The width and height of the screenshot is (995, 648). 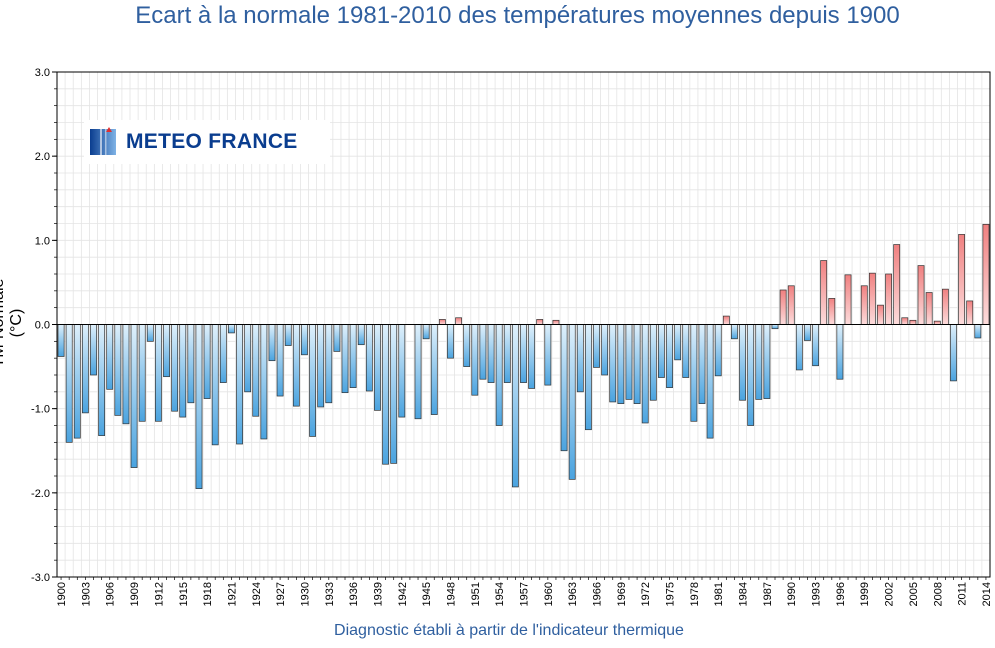 I want to click on bar-2004, so click(x=905, y=321).